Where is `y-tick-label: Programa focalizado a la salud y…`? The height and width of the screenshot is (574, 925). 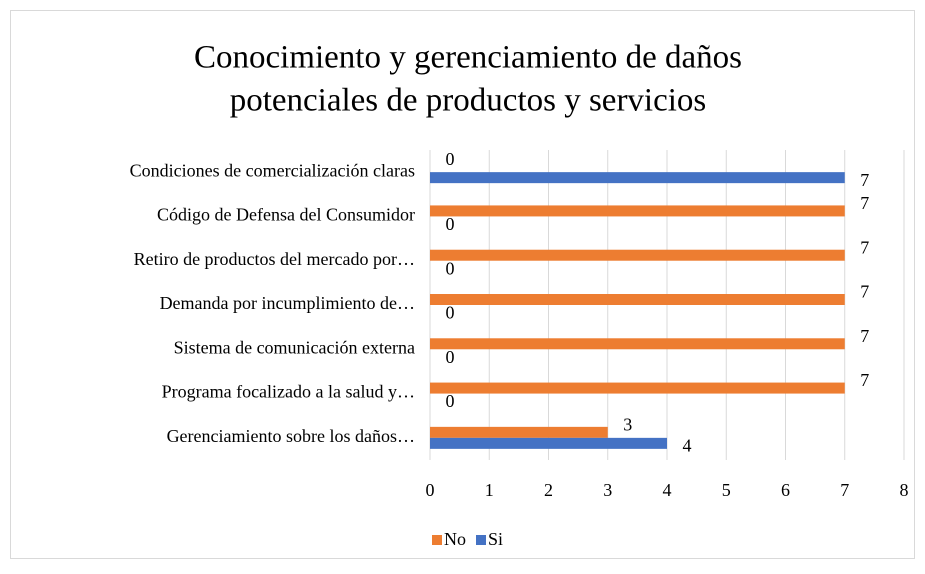 y-tick-label: Programa focalizado a la salud y… is located at coordinates (288, 392).